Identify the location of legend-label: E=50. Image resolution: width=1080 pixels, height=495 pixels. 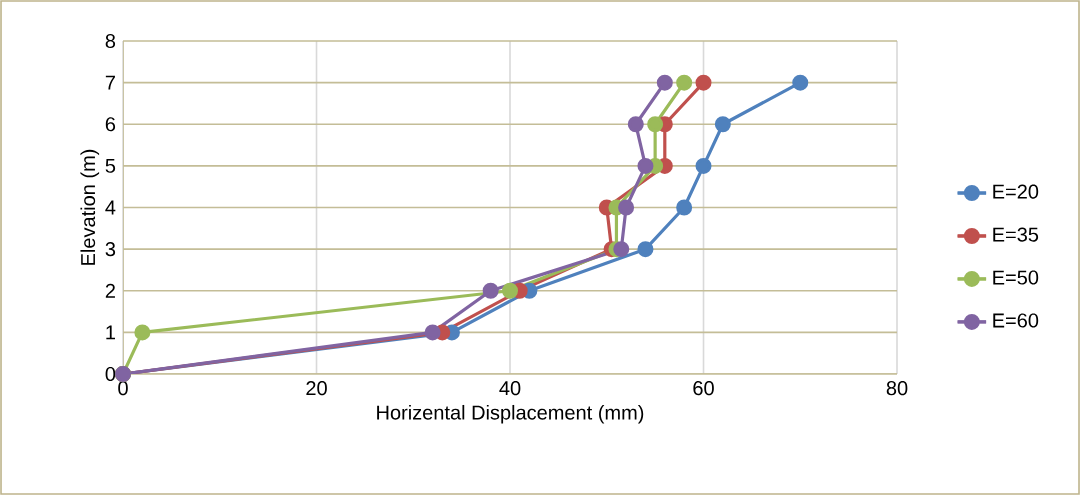
(1016, 277).